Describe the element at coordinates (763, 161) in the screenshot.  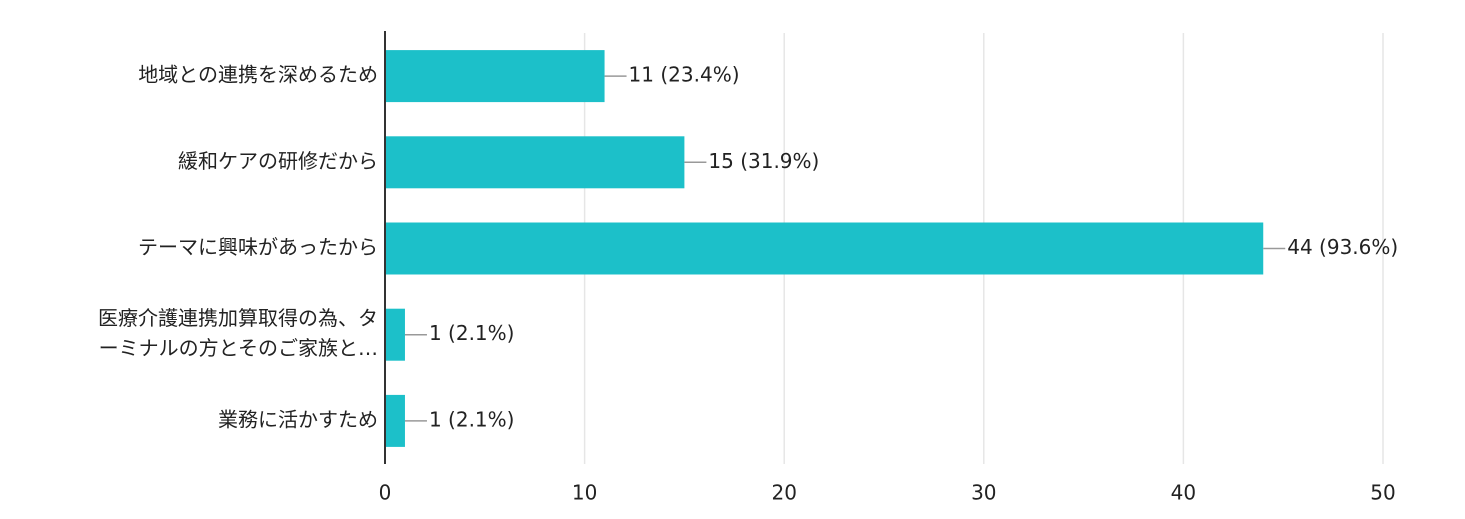
I see `data-label: 15 (31.9%)` at that location.